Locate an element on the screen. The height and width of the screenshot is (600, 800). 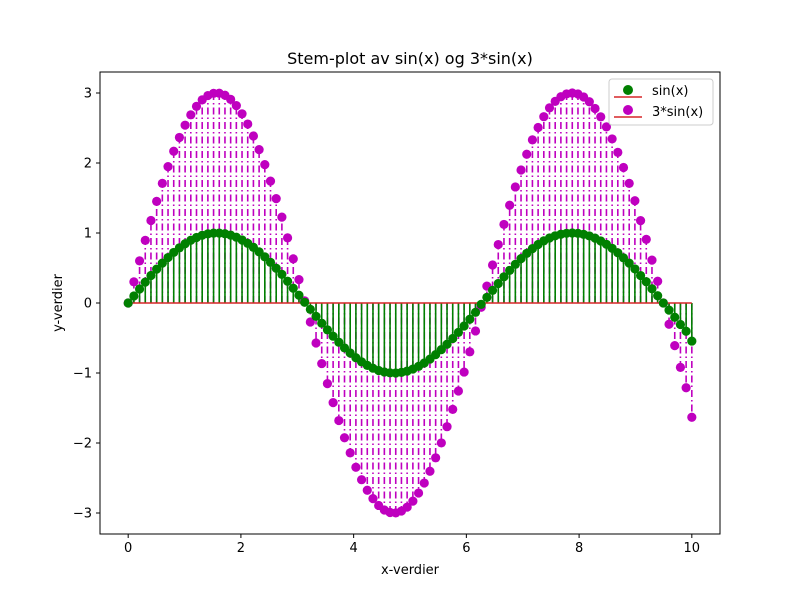
y-axis: −3 −2 −1 0 1 2 3 is located at coordinates (86, 304).